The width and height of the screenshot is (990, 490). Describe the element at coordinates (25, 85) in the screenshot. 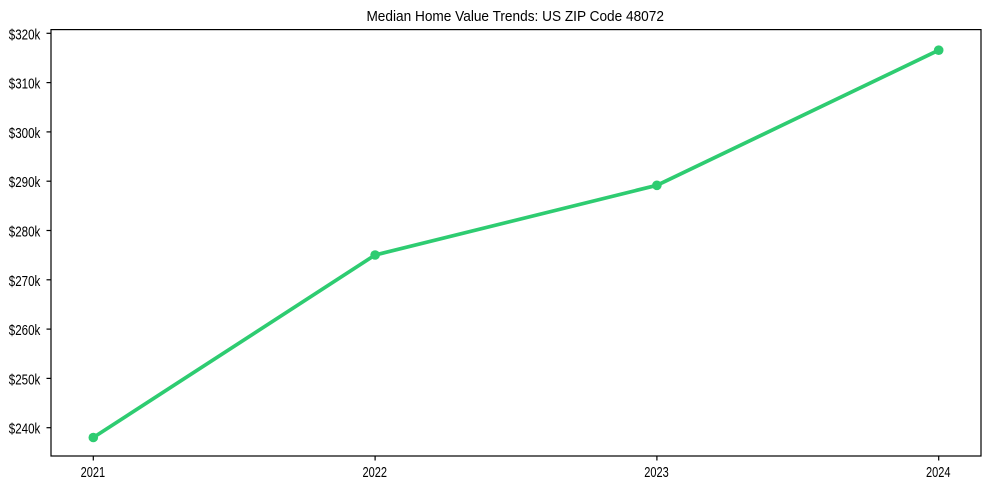

I see `svg-text: $310k` at that location.